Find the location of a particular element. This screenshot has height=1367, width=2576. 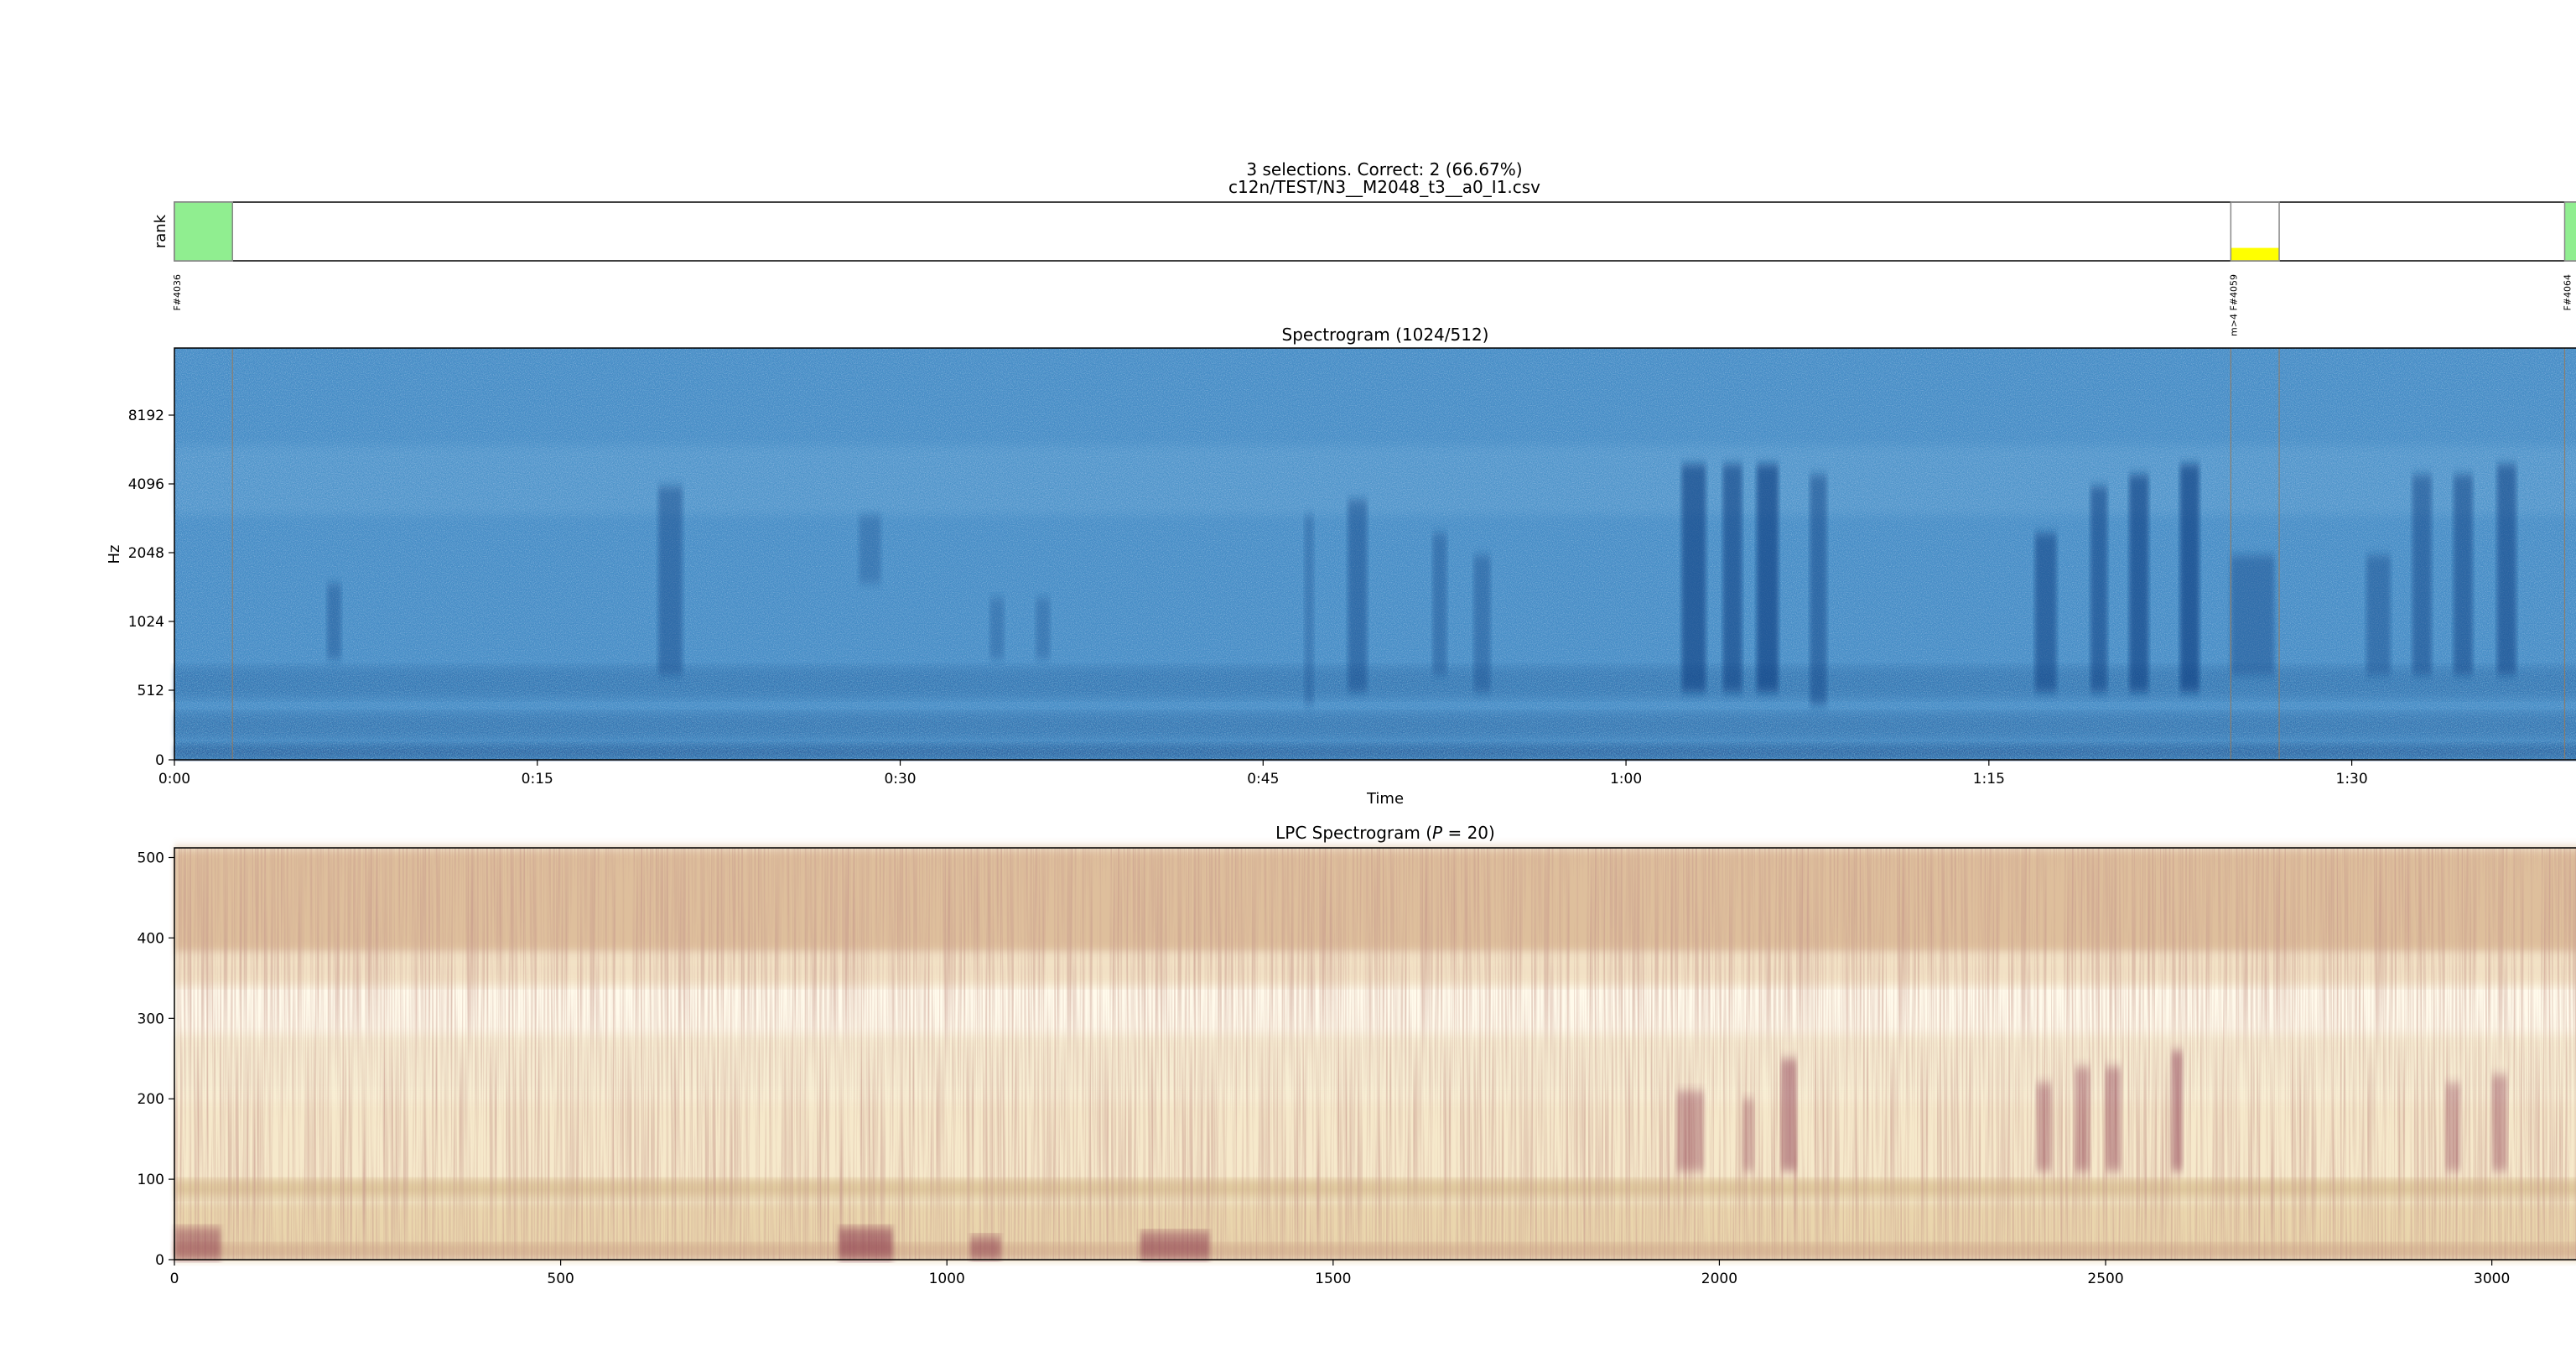

x-tick-label: 2000 is located at coordinates (1719, 1279).